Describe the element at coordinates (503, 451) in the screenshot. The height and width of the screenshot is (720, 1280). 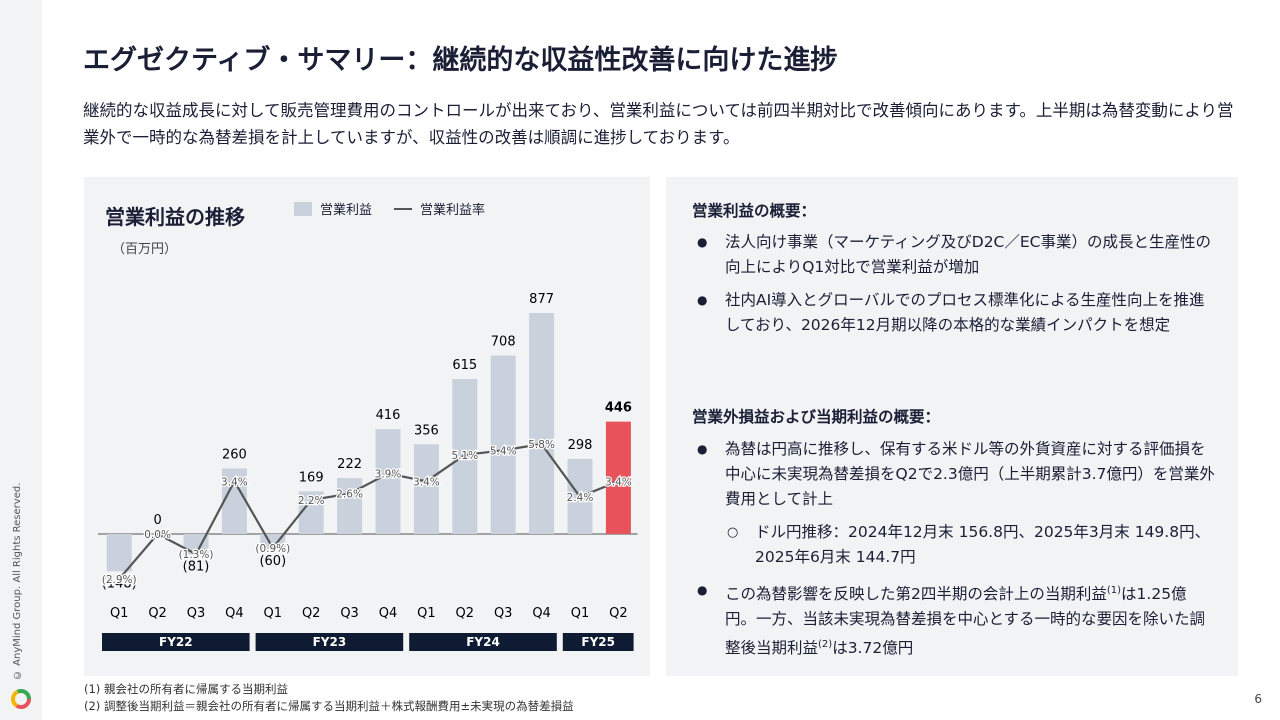
I see `margin-label: 5.4%` at that location.